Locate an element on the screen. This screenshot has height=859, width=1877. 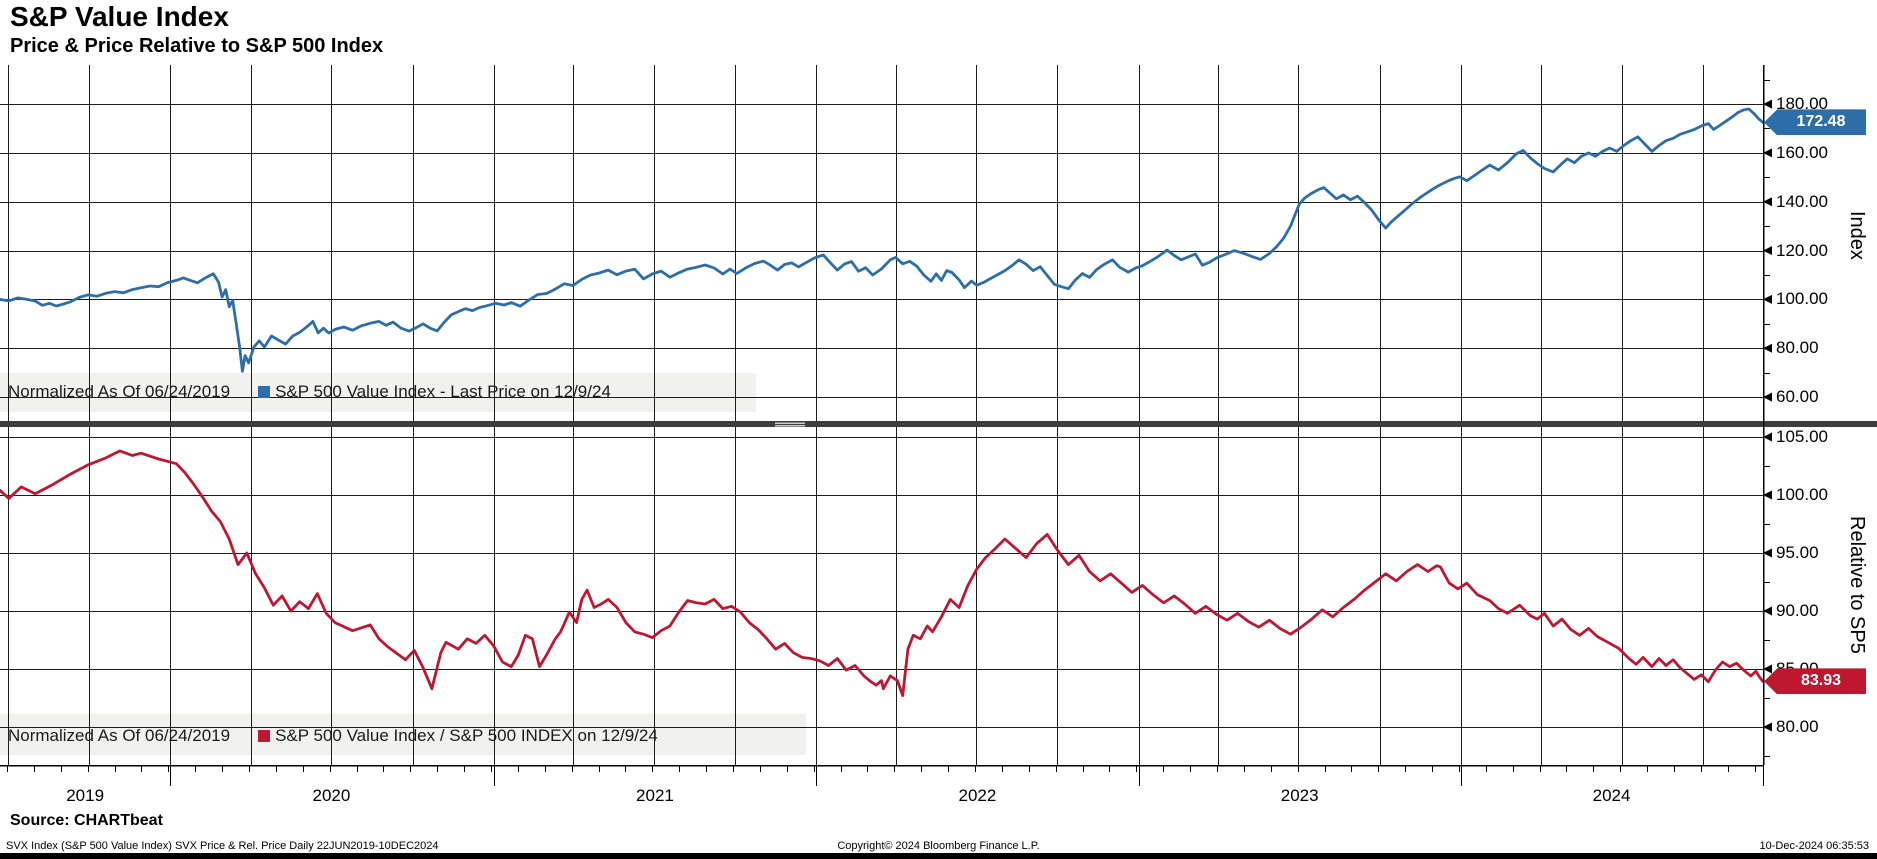
y-axis-tick-label: 105.00 is located at coordinates (1802, 436).